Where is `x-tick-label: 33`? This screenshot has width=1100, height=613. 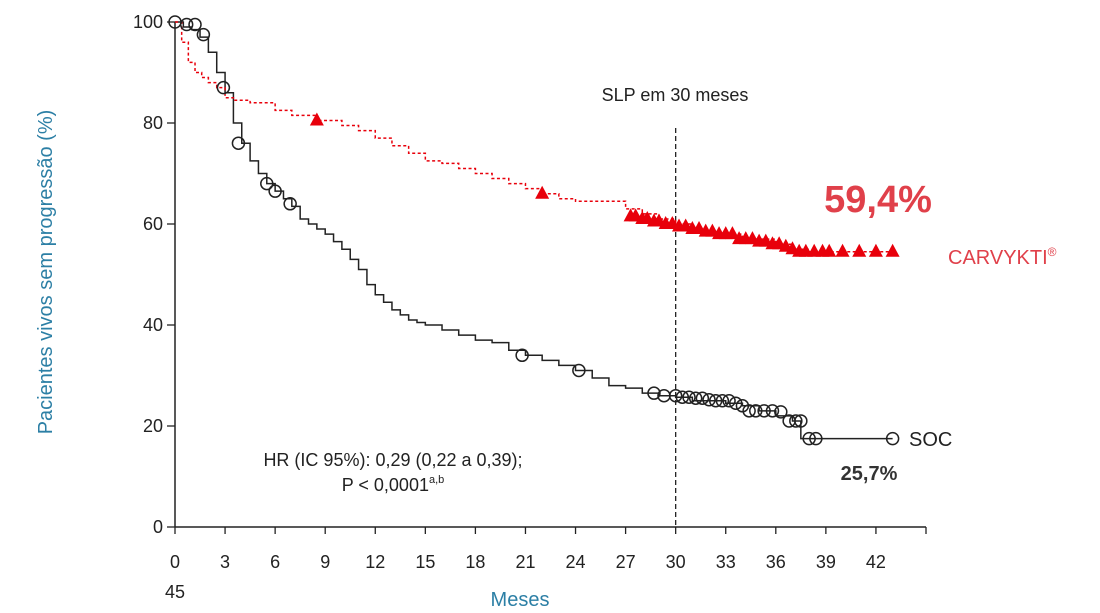
x-tick-label: 33 is located at coordinates (726, 562).